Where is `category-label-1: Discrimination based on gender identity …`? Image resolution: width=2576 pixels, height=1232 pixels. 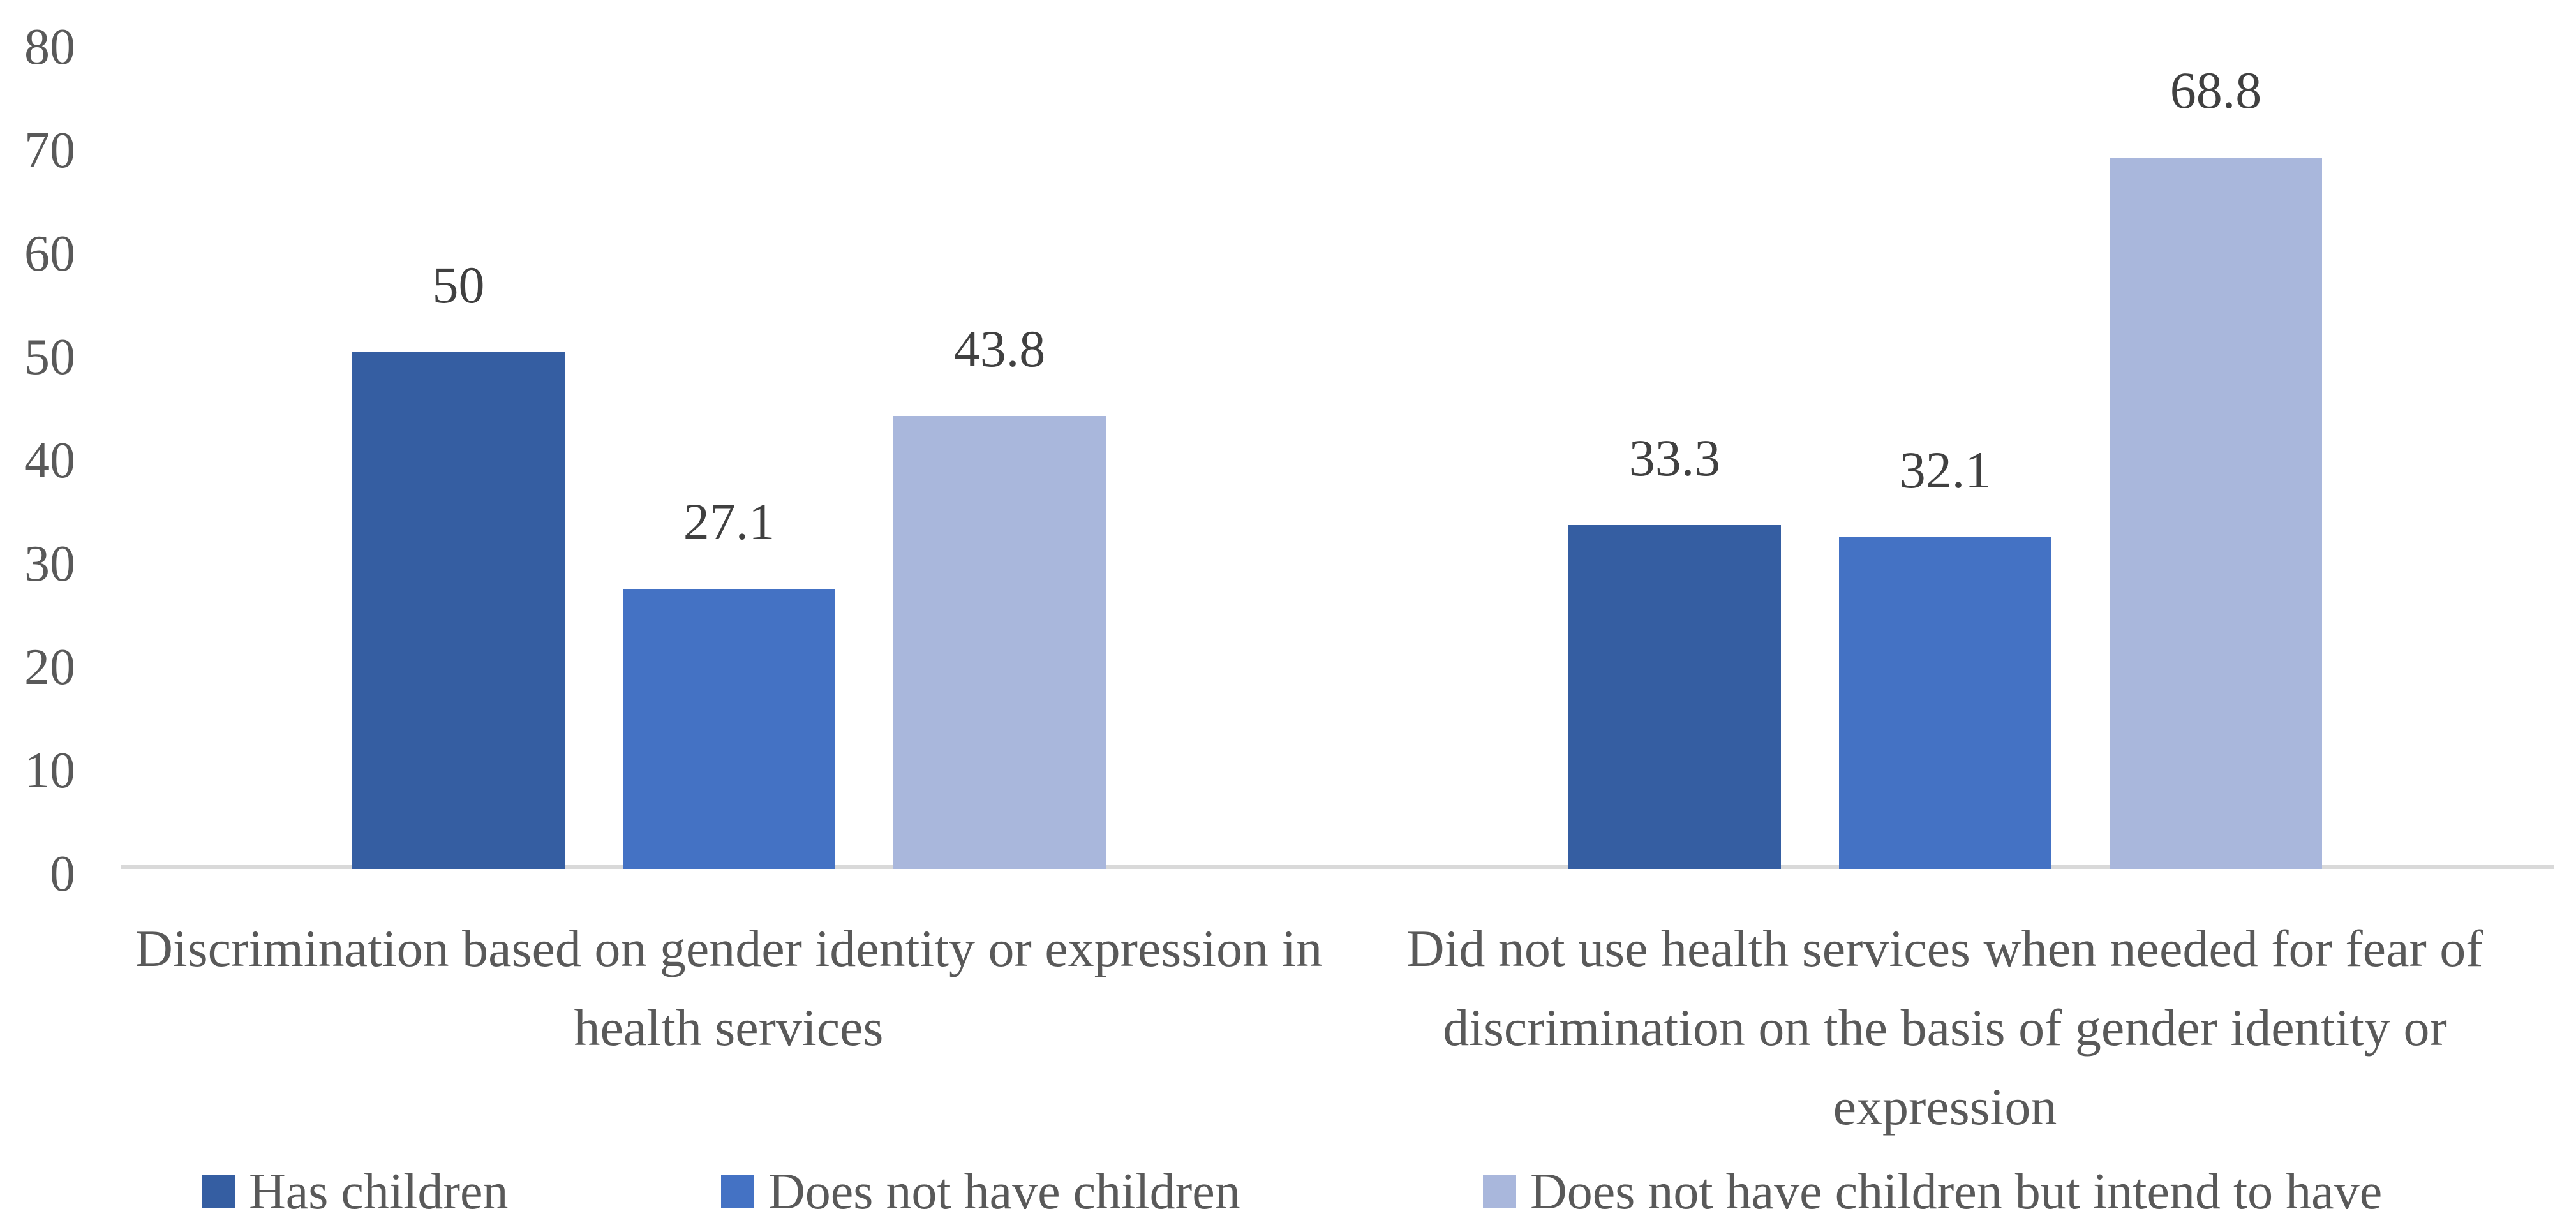
category-label-1: Discrimination based on gender identity … is located at coordinates (729, 988).